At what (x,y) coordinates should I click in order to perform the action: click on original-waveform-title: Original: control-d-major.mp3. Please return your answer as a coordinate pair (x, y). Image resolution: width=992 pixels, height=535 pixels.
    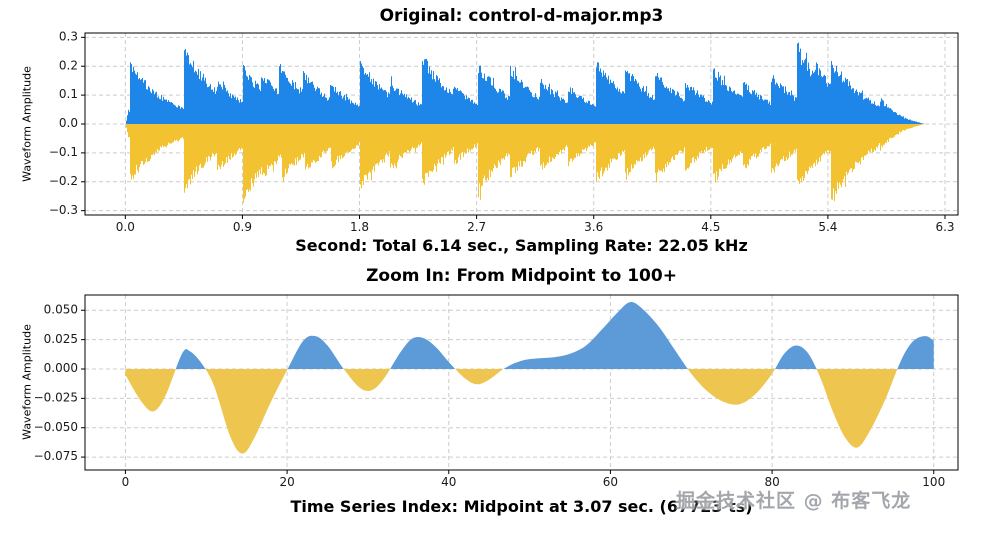
    Looking at the image, I should click on (521, 16).